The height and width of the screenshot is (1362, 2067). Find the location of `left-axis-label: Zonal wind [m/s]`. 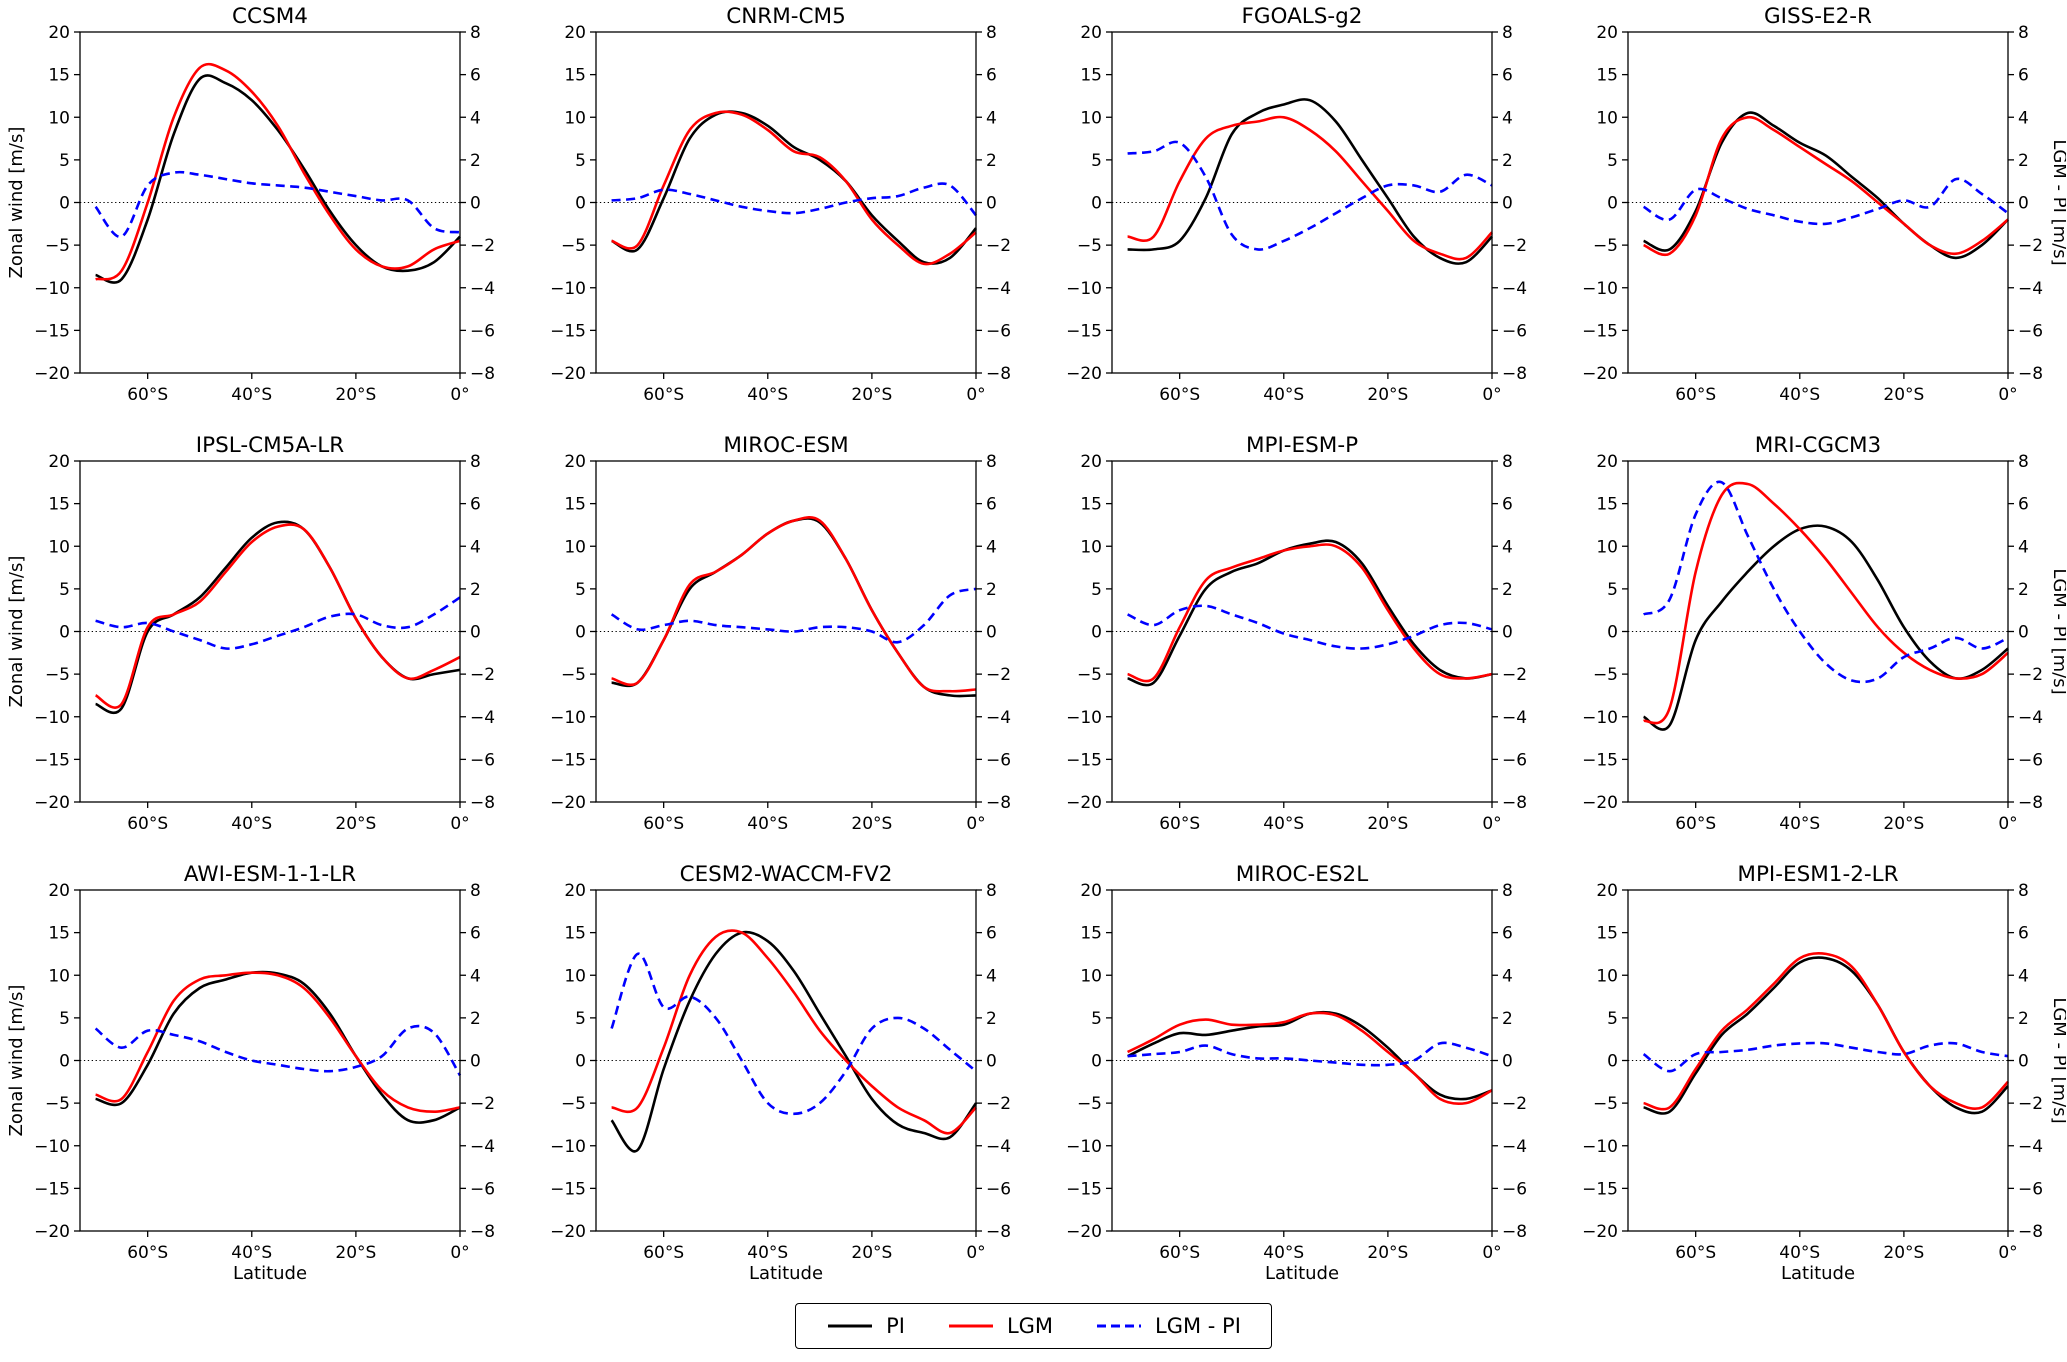

left-axis-label: Zonal wind [m/s] is located at coordinates (16, 632).